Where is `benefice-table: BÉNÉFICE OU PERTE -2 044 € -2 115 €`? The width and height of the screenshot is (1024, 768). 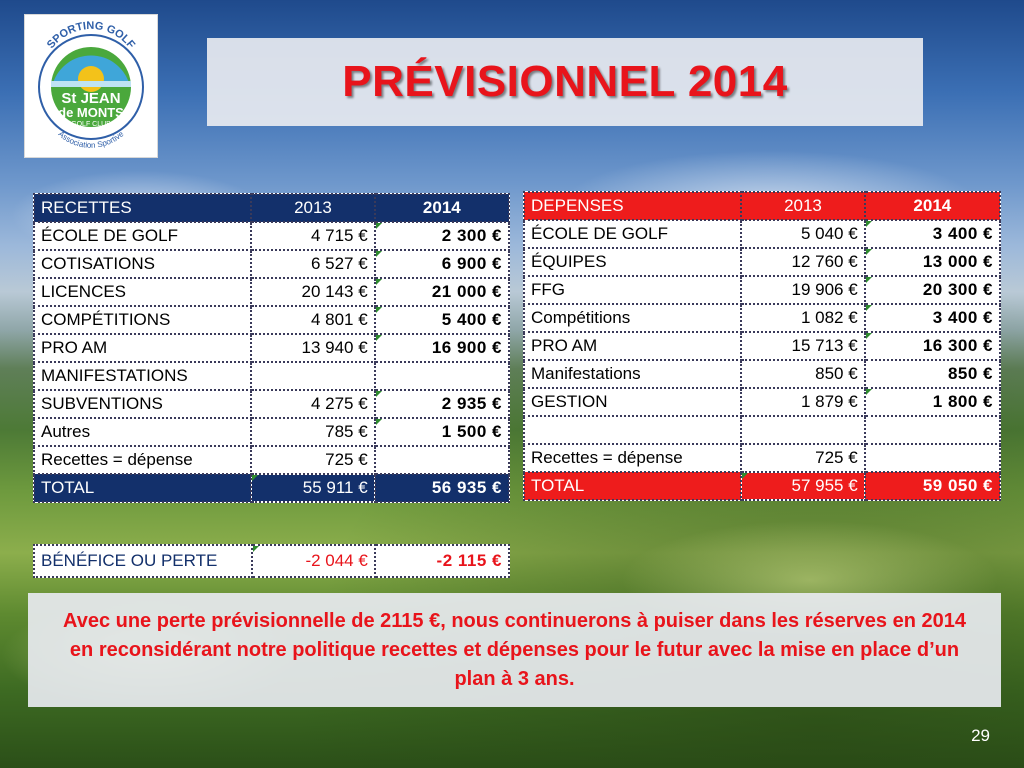 benefice-table: BÉNÉFICE OU PERTE -2 044 € -2 115 € is located at coordinates (272, 561).